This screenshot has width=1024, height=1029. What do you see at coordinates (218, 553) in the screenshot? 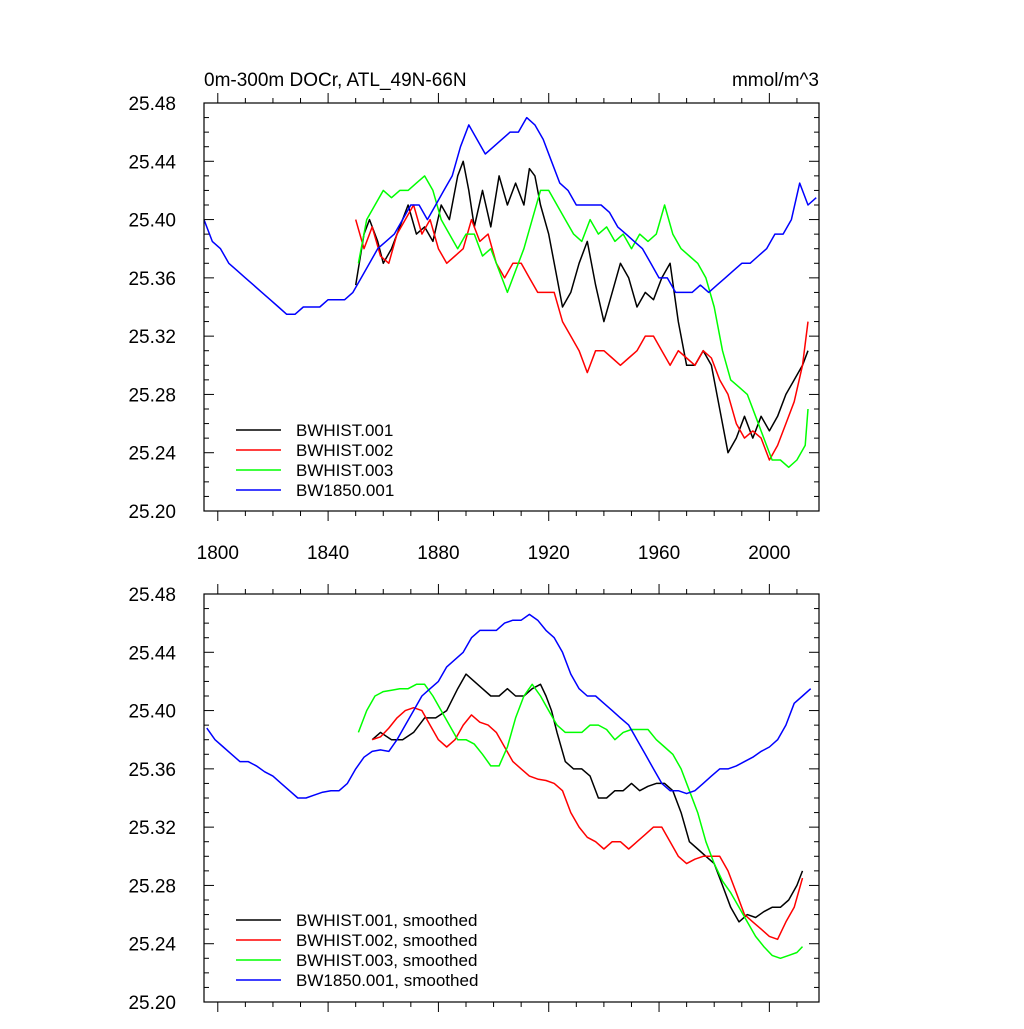
I see `x-tick-label: 1800` at bounding box center [218, 553].